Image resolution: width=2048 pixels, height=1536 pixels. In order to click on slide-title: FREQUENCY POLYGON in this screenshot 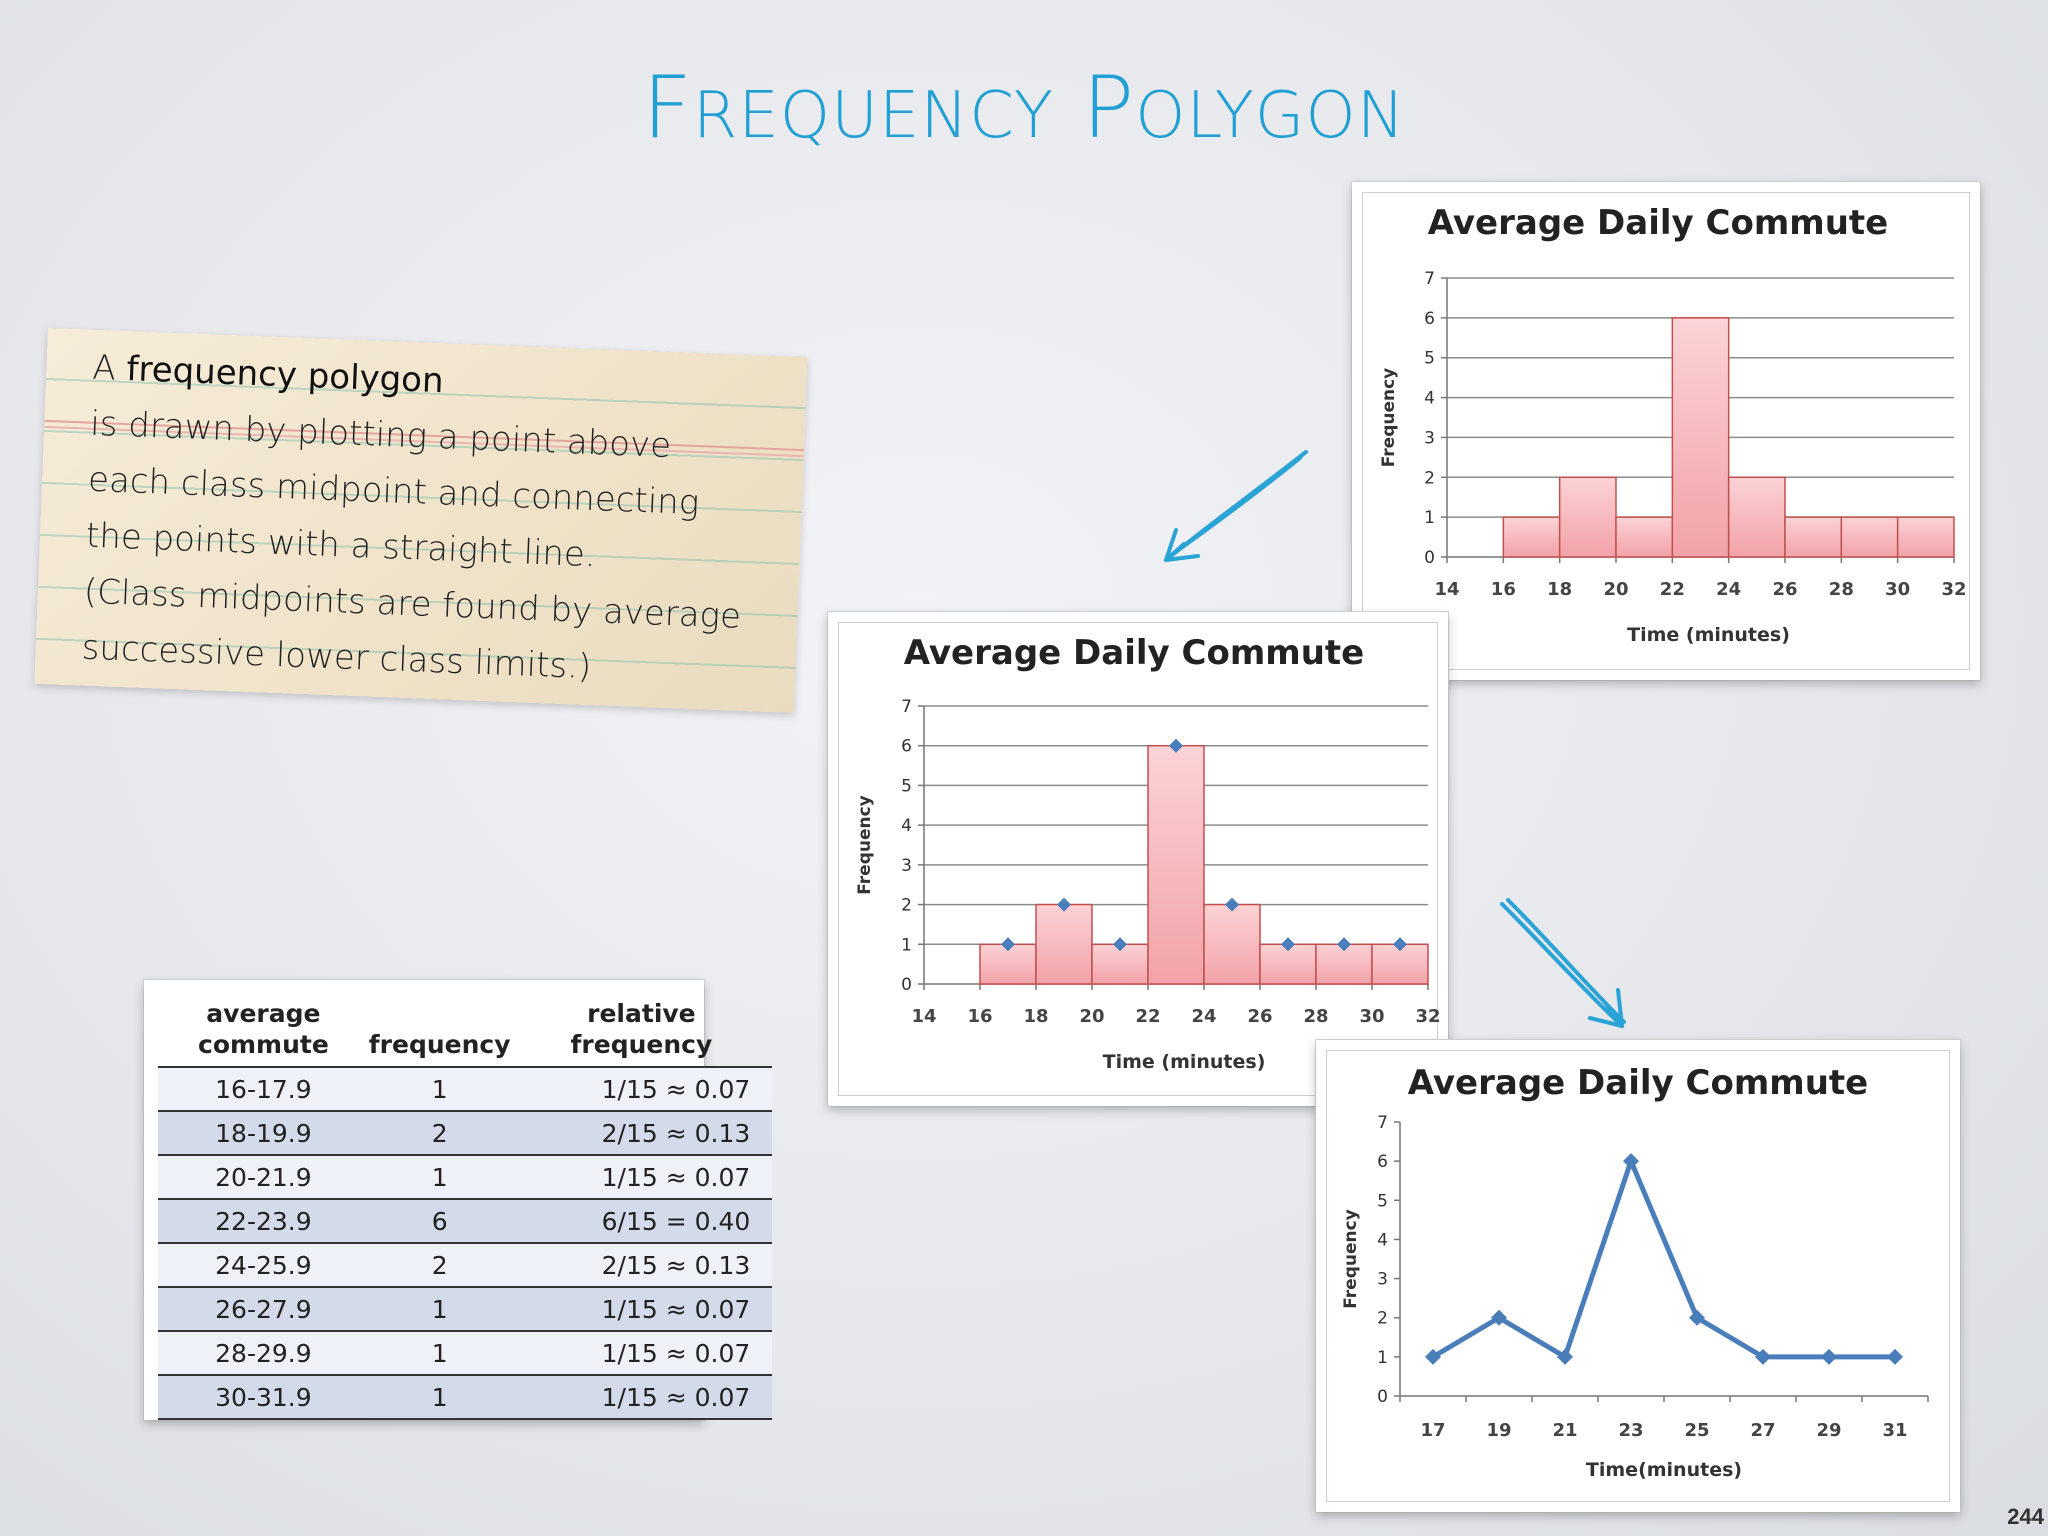, I will do `click(1024, 108)`.